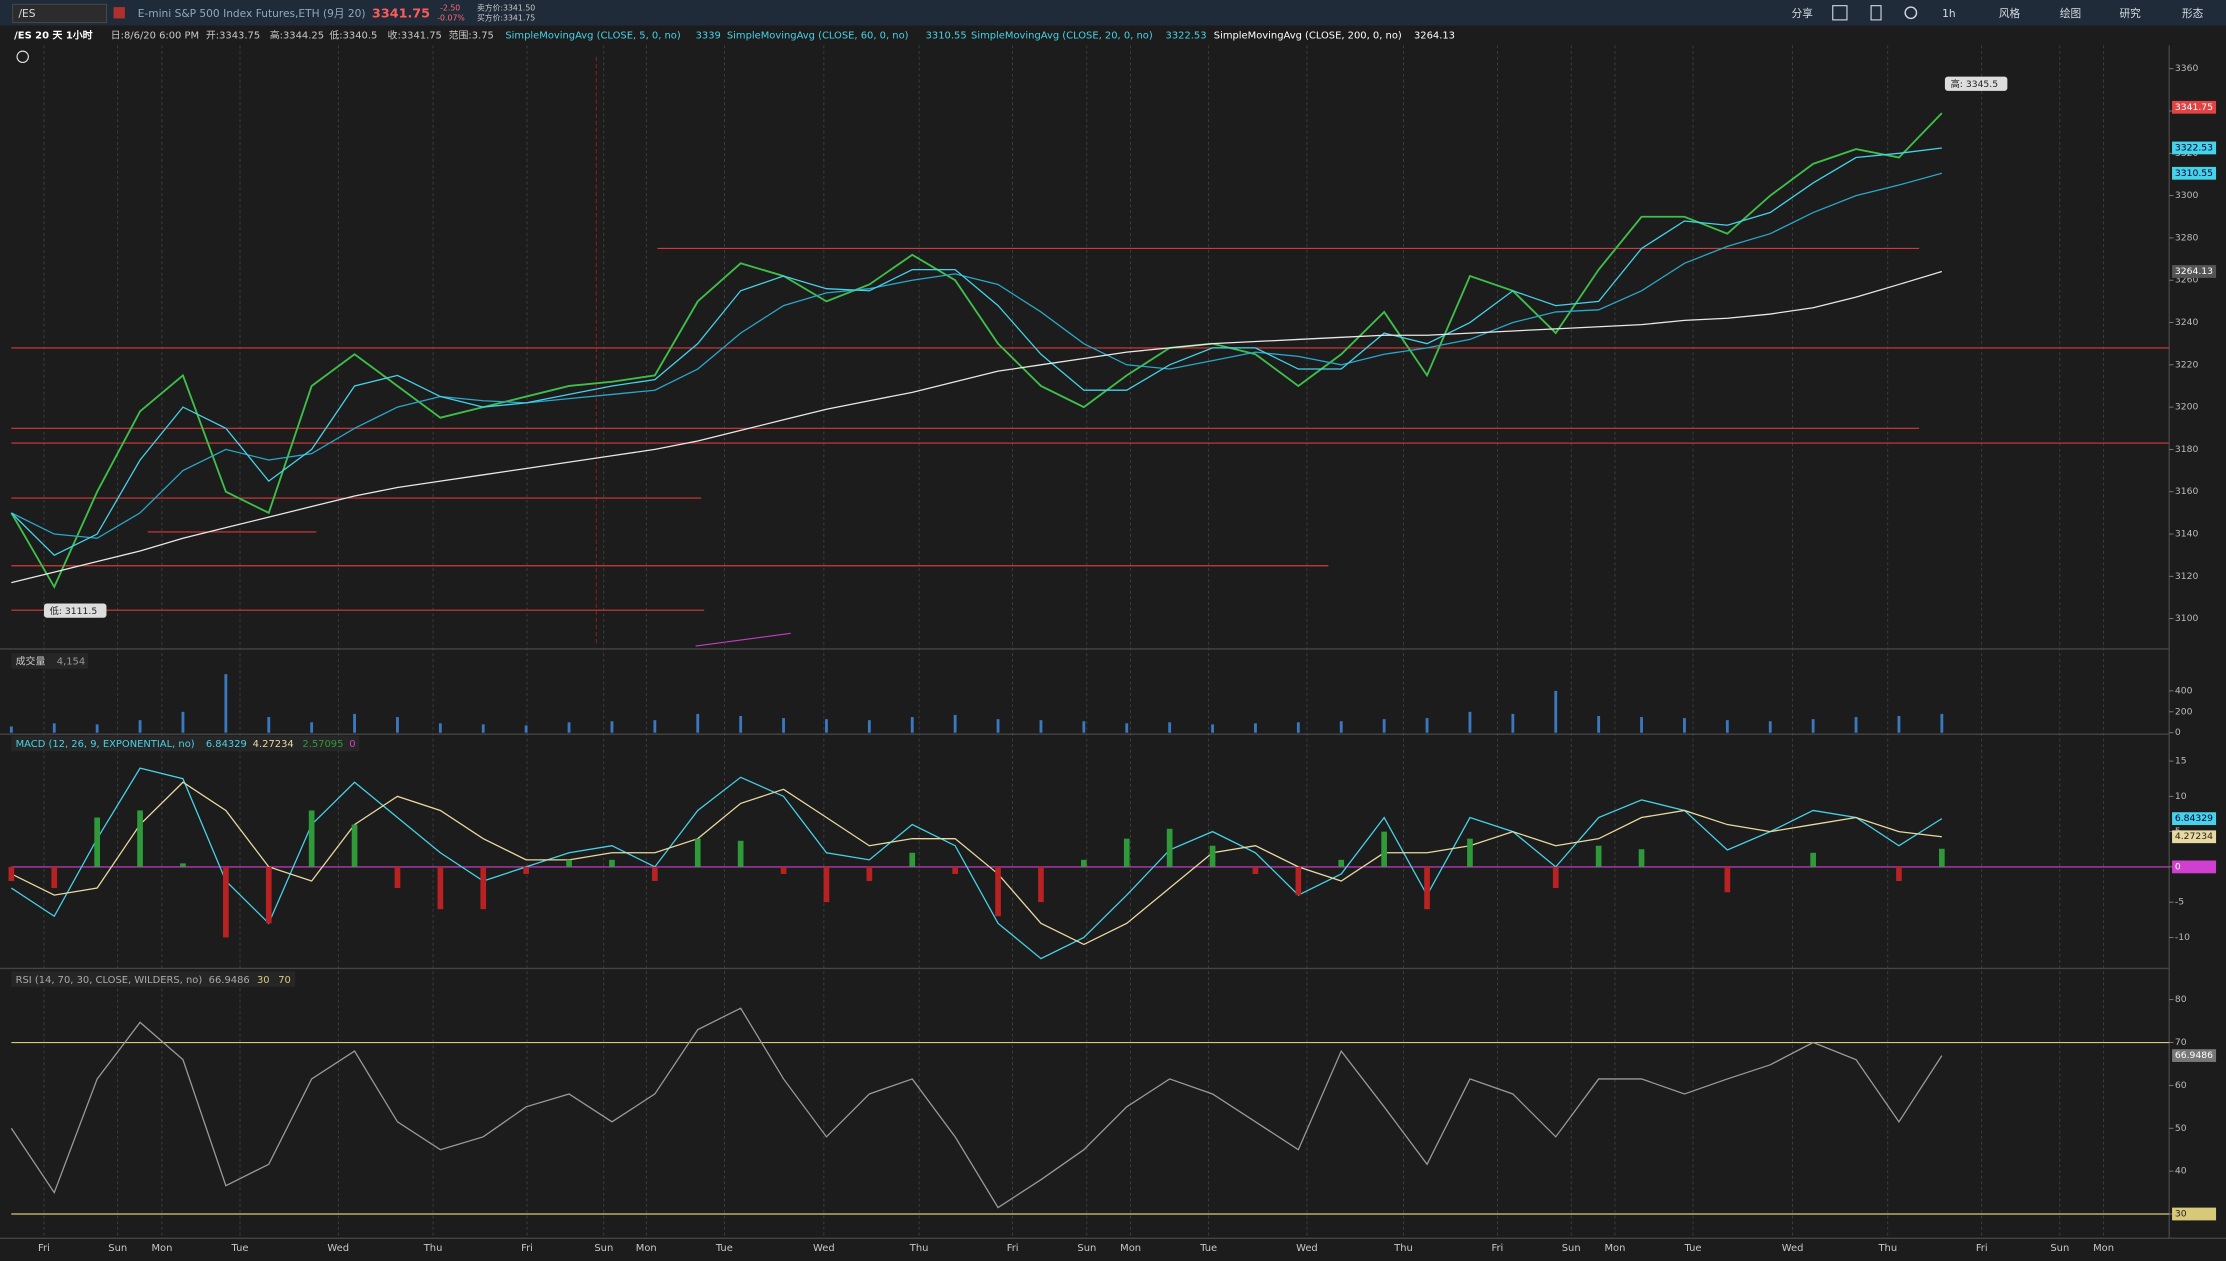  What do you see at coordinates (2187, 449) in the screenshot?
I see `y-tick-label: 3180` at bounding box center [2187, 449].